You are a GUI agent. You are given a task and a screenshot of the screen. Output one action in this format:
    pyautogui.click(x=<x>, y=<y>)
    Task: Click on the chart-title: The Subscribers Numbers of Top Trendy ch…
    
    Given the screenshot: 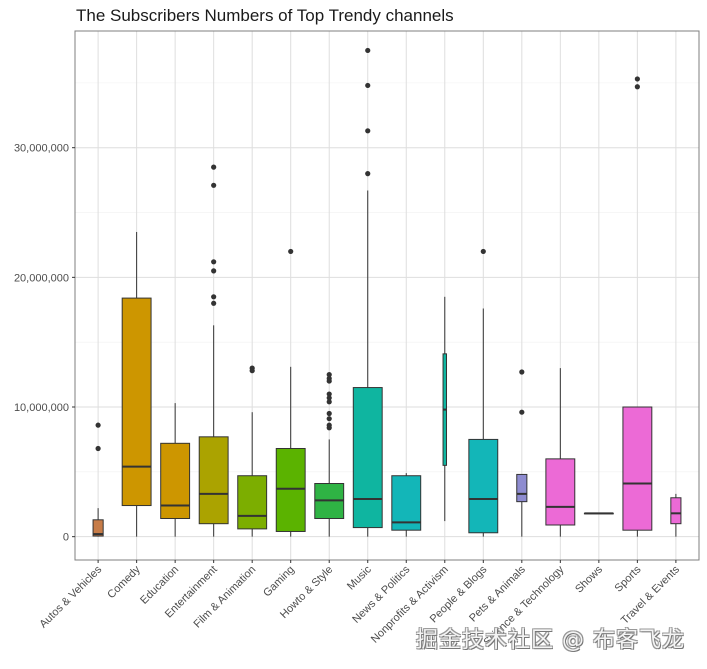 What is the action you would take?
    pyautogui.click(x=265, y=15)
    